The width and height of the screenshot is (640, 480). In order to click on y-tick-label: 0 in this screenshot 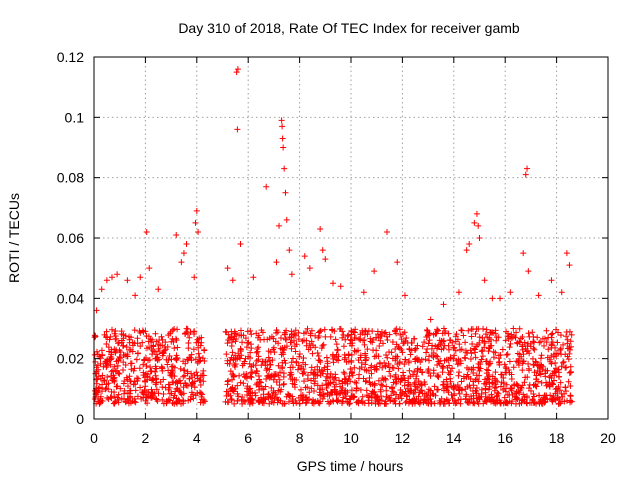, I will do `click(80, 419)`.